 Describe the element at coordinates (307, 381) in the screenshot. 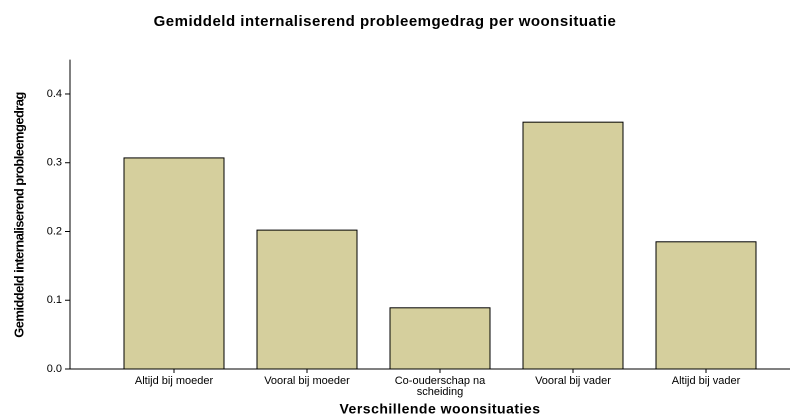

I see `x-tick-label: Vooral bij moeder` at that location.